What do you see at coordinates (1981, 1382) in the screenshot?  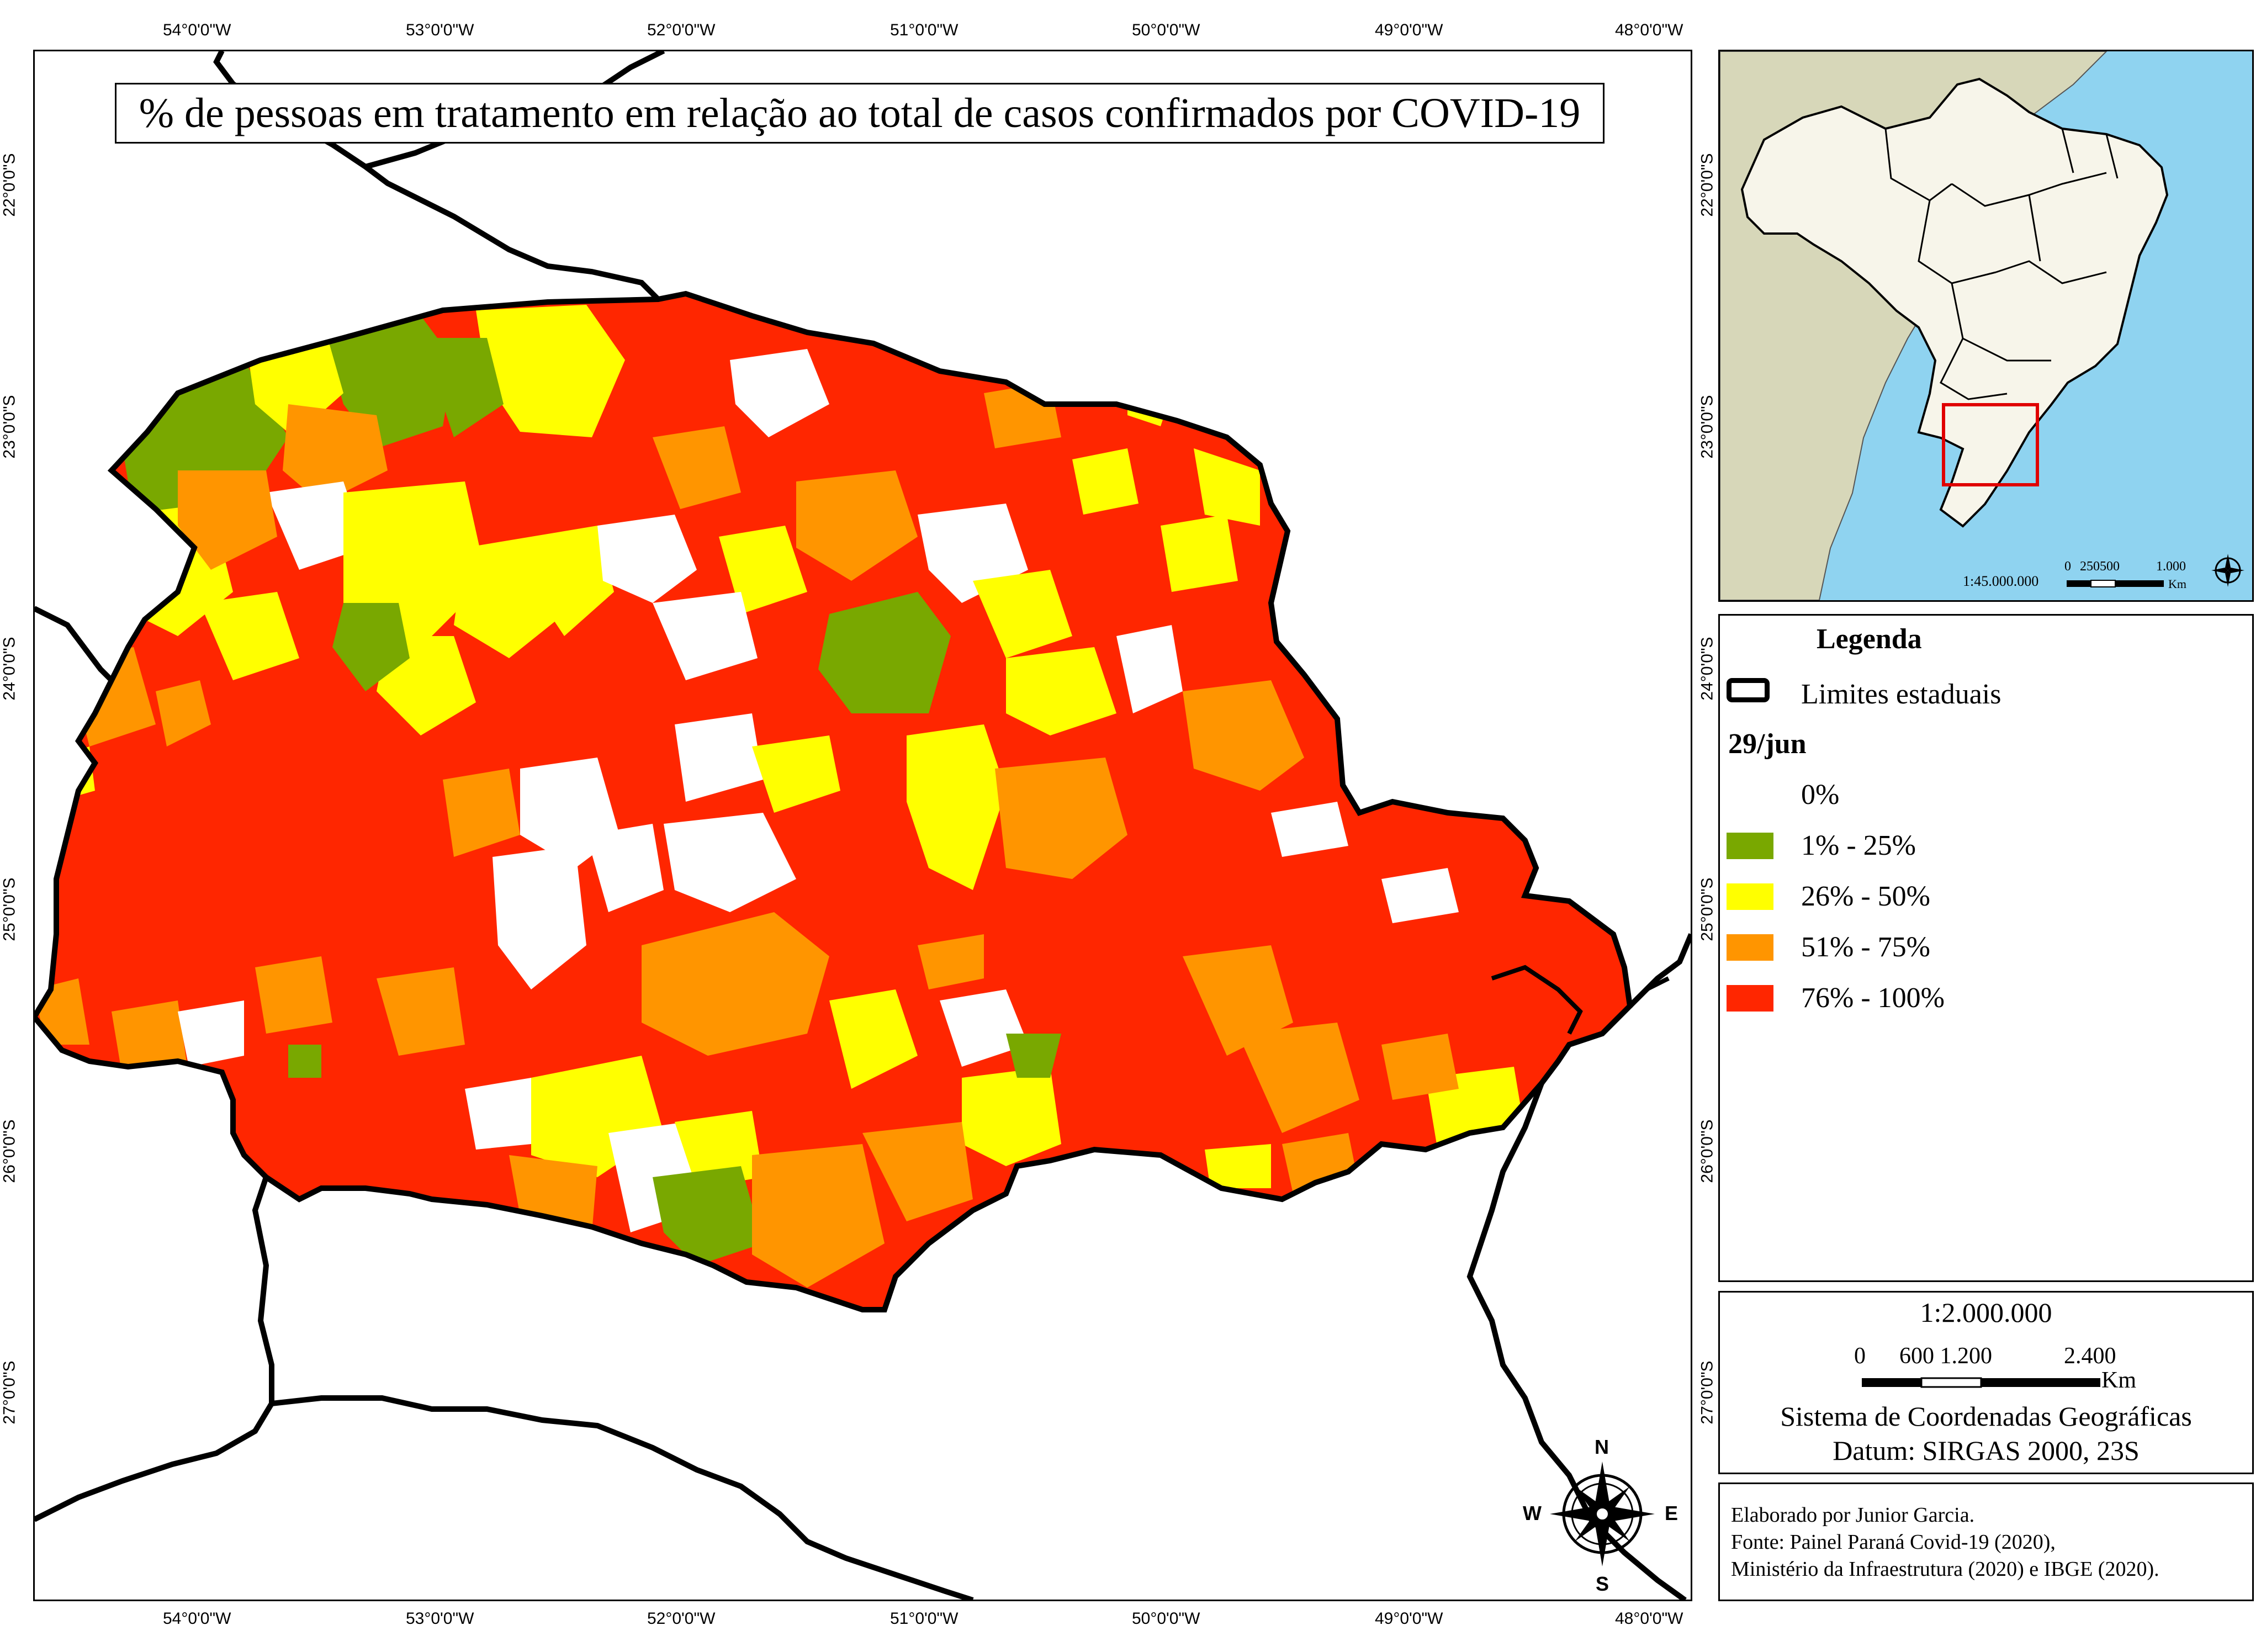 I see `scalebar` at bounding box center [1981, 1382].